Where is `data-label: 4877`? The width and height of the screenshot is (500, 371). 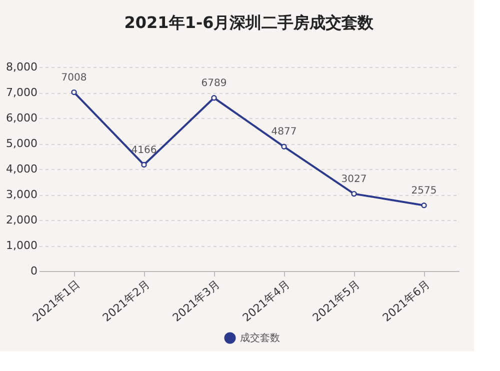 data-label: 4877 is located at coordinates (284, 132).